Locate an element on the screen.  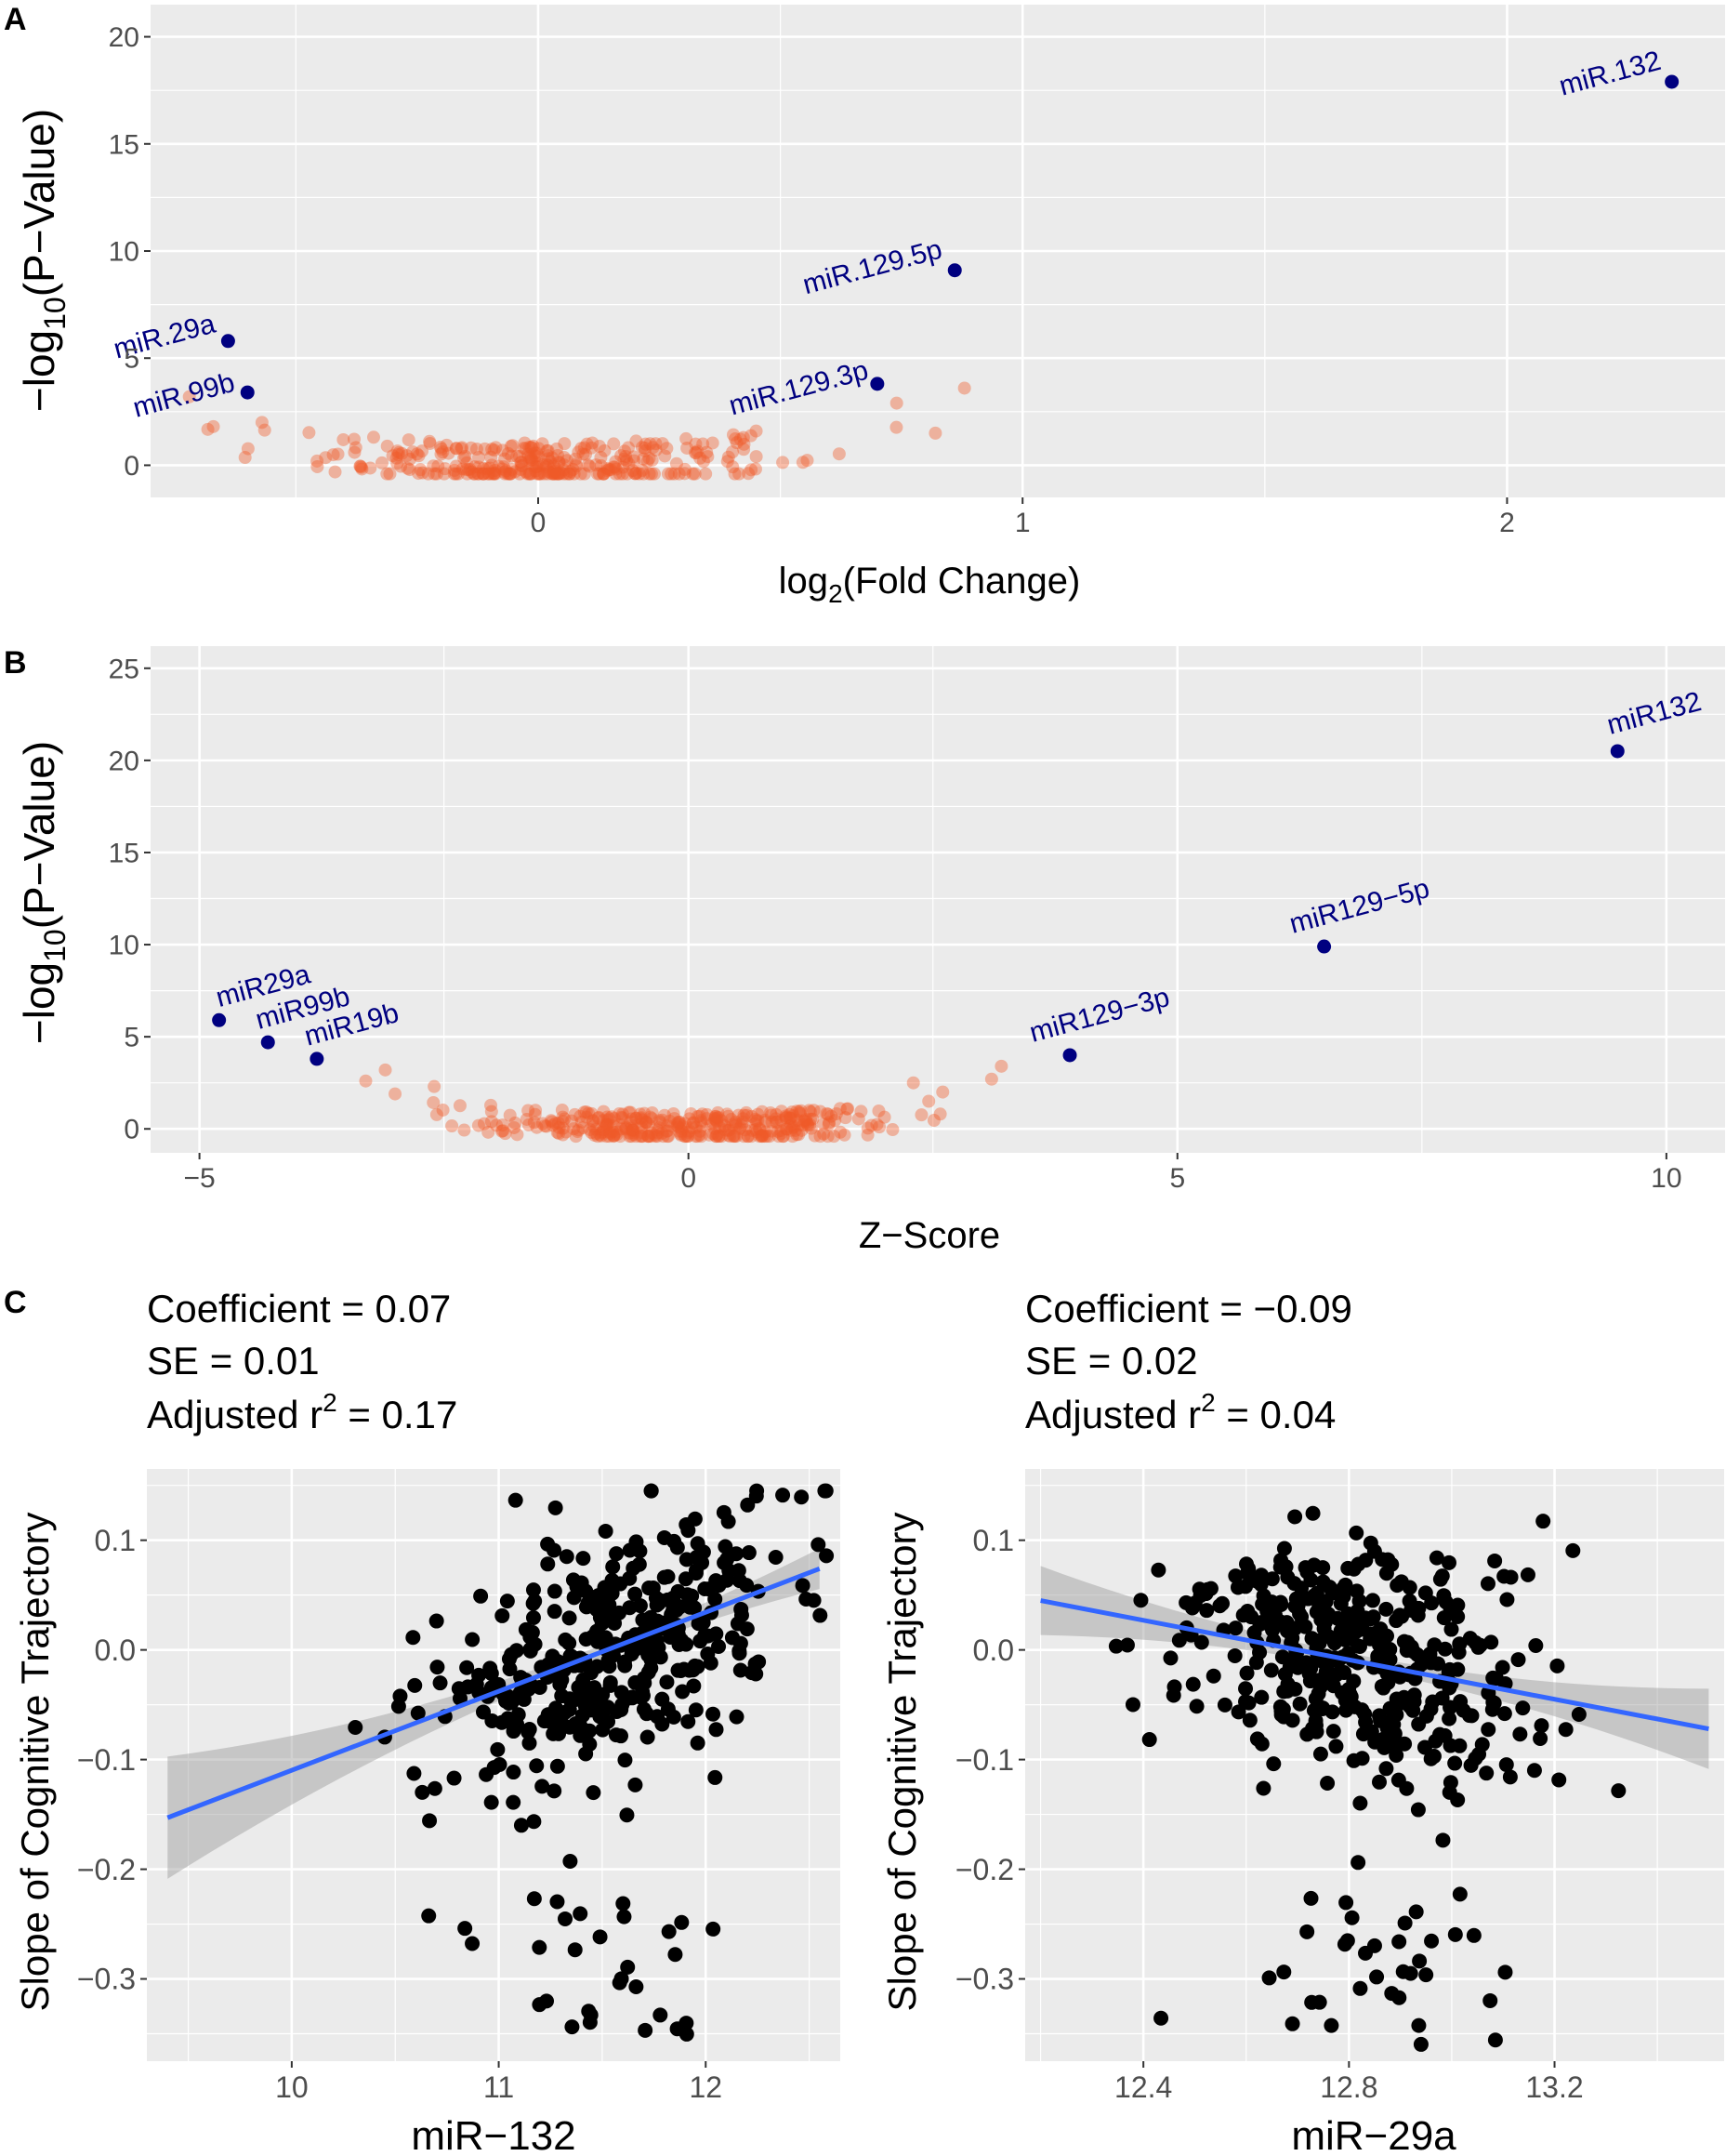
c-right-fit-line is located at coordinates (1374, 1665).